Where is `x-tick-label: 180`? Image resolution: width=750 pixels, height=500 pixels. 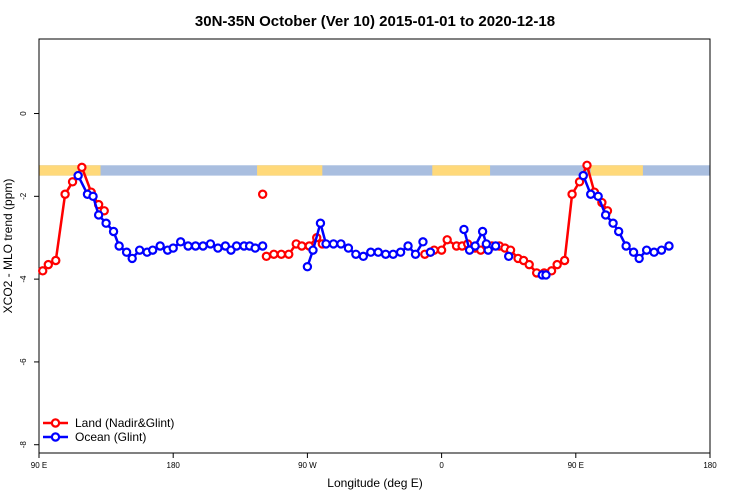 x-tick-label: 180 is located at coordinates (174, 465).